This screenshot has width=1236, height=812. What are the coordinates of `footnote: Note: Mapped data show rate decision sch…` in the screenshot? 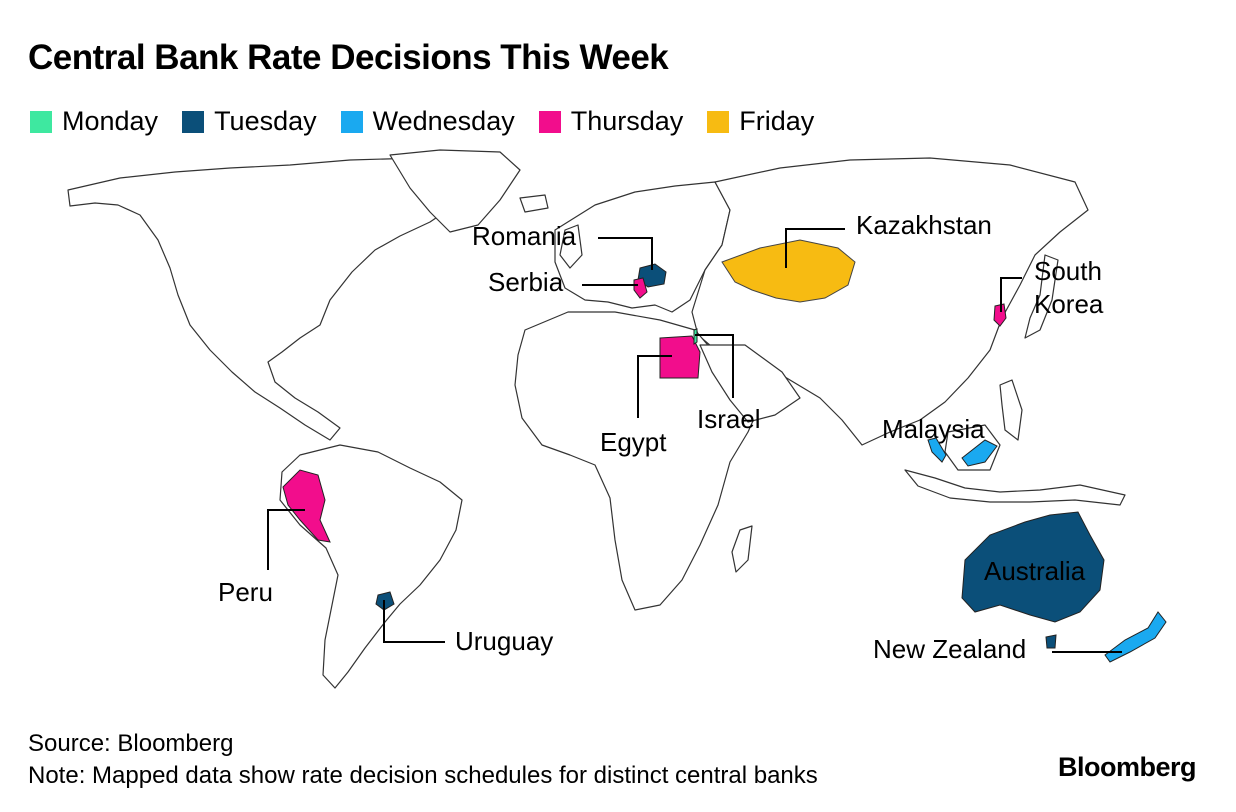 It's located at (423, 775).